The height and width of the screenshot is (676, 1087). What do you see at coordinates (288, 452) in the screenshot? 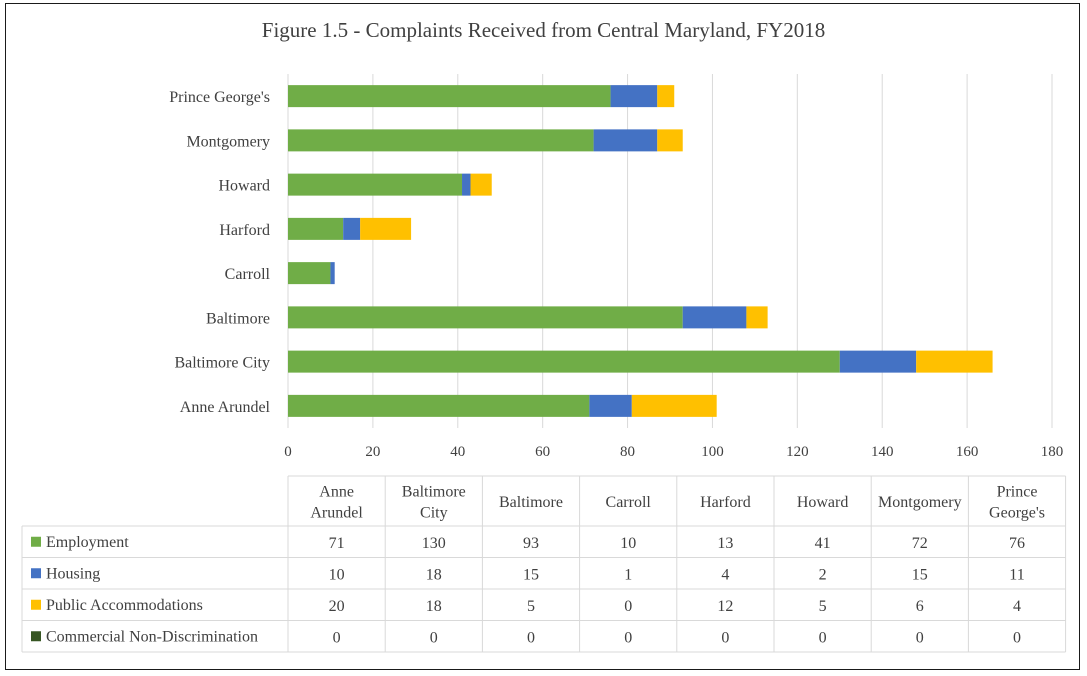
I see `x-tick-label-0: 0` at bounding box center [288, 452].